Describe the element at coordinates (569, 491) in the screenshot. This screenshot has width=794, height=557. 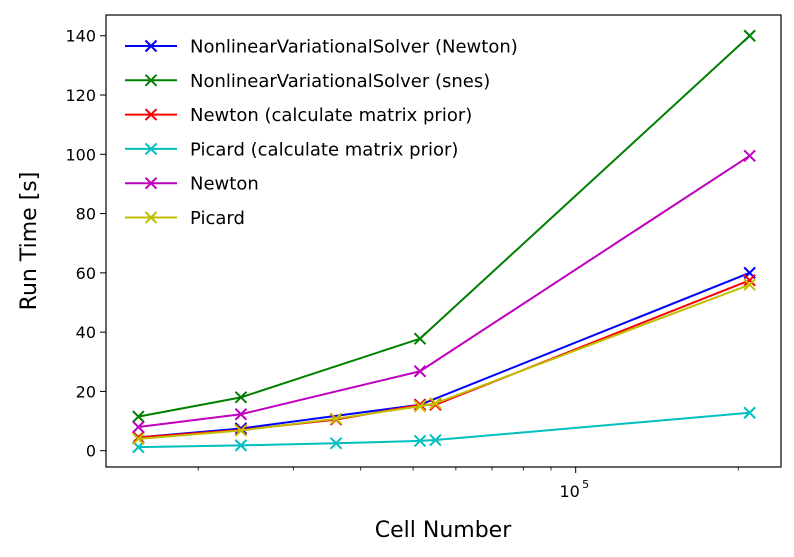
I see `x-tick-label-base: 10` at that location.